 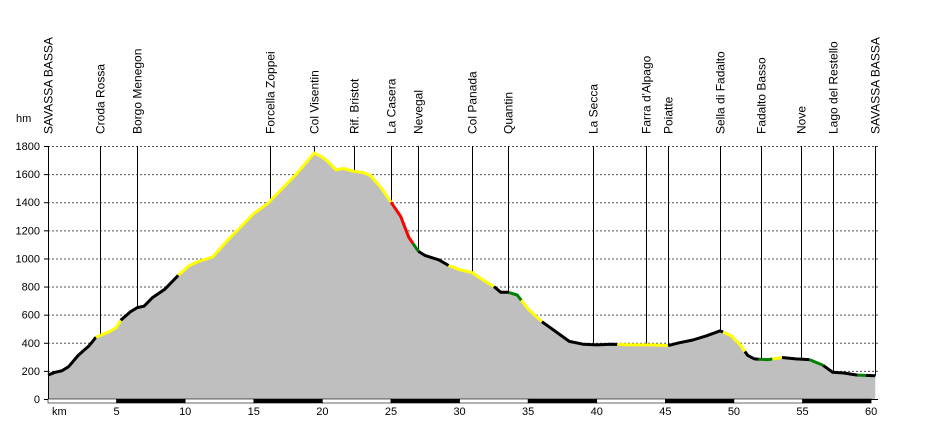 What do you see at coordinates (117, 412) in the screenshot?
I see `x-tick-label: 5` at bounding box center [117, 412].